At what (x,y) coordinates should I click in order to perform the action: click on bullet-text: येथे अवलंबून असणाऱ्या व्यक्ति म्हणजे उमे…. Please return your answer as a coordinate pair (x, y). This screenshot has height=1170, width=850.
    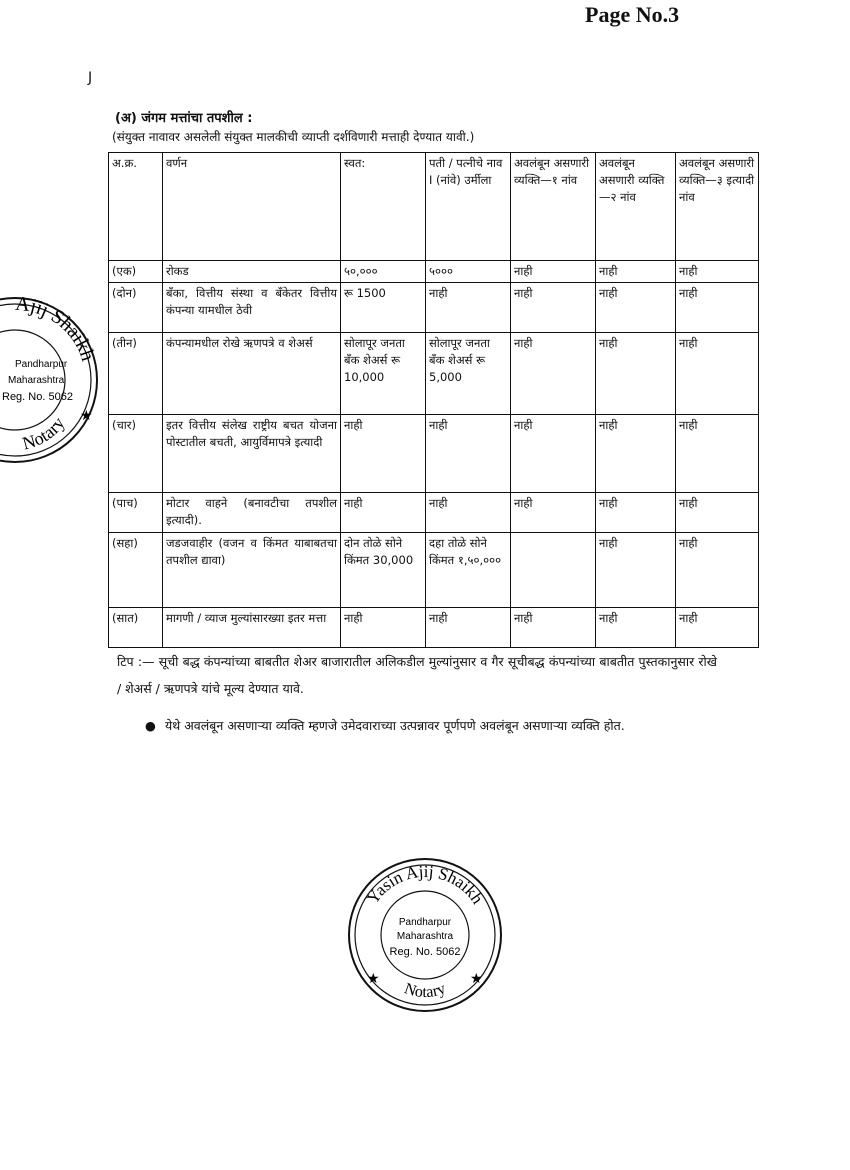
    Looking at the image, I should click on (395, 725).